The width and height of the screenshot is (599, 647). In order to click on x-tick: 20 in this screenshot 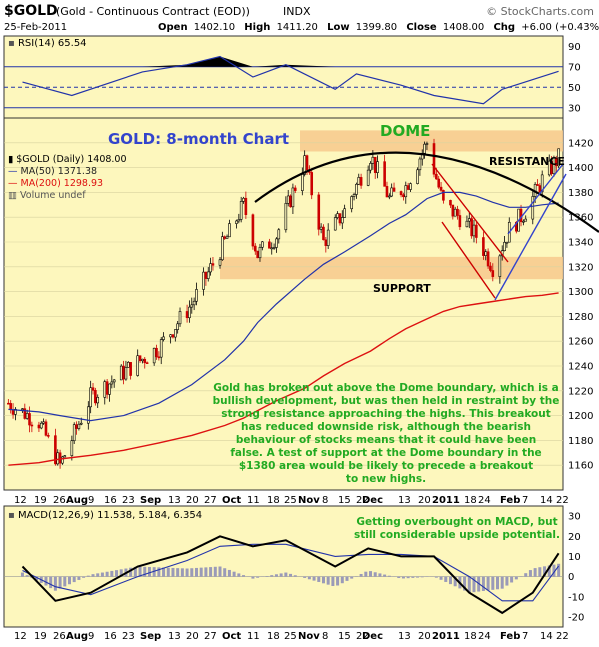, I will do `click(424, 500)`.